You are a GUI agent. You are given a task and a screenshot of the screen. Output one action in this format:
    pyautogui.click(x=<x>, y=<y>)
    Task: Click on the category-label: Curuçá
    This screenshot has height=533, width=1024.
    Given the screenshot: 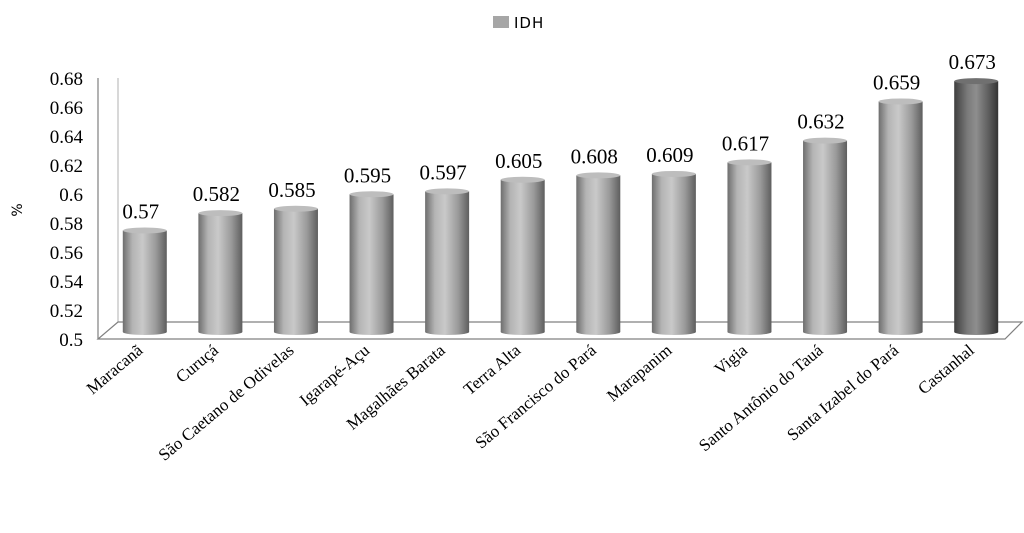 What is the action you would take?
    pyautogui.click(x=197, y=363)
    